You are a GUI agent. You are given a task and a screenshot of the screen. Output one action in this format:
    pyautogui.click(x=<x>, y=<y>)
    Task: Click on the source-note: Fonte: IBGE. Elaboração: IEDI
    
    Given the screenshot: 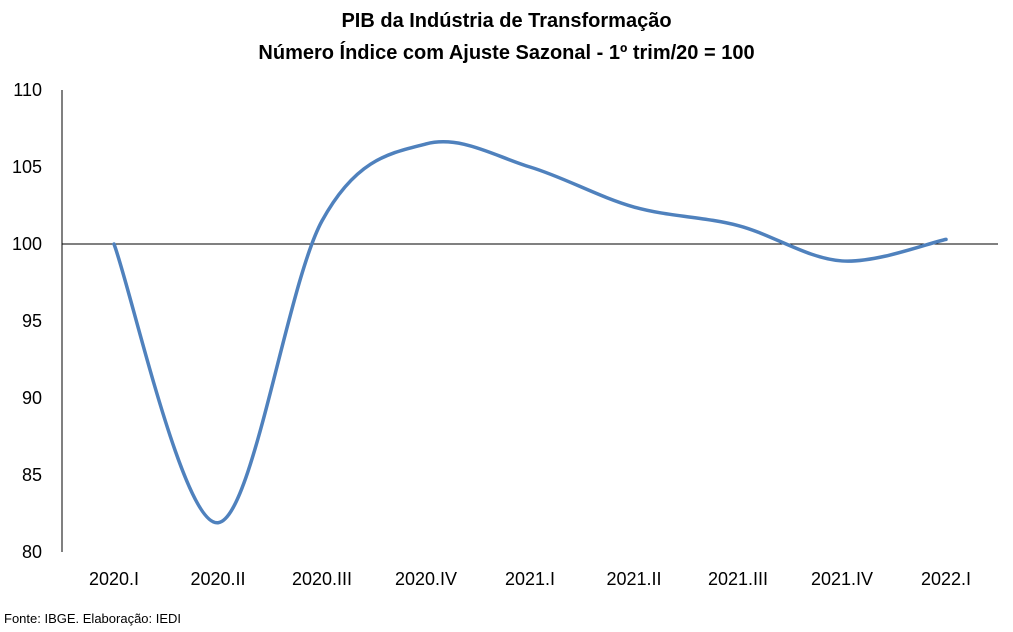 What is the action you would take?
    pyautogui.click(x=93, y=618)
    